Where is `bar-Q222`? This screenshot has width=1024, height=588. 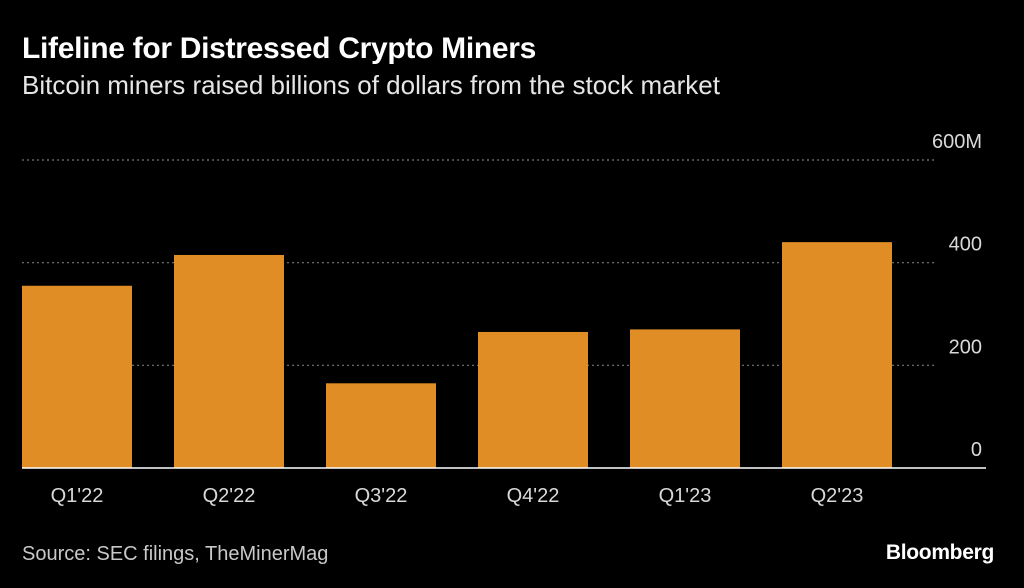
bar-Q222 is located at coordinates (229, 361).